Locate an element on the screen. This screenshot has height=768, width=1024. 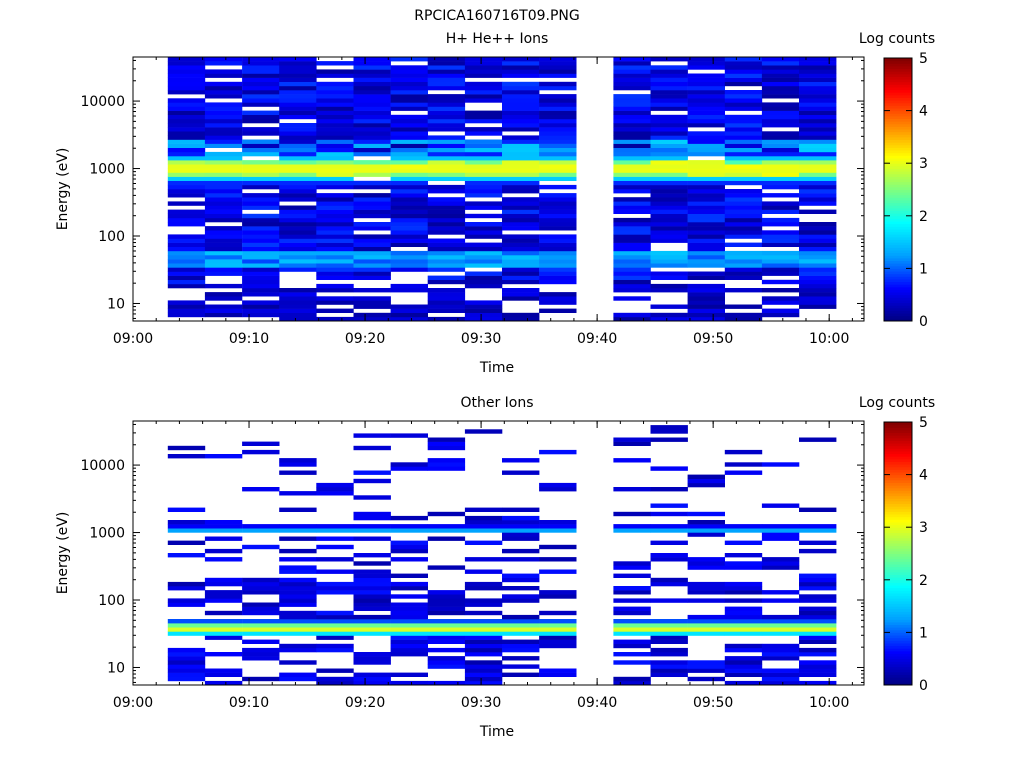
x-tick-label: 09:10 is located at coordinates (249, 703).